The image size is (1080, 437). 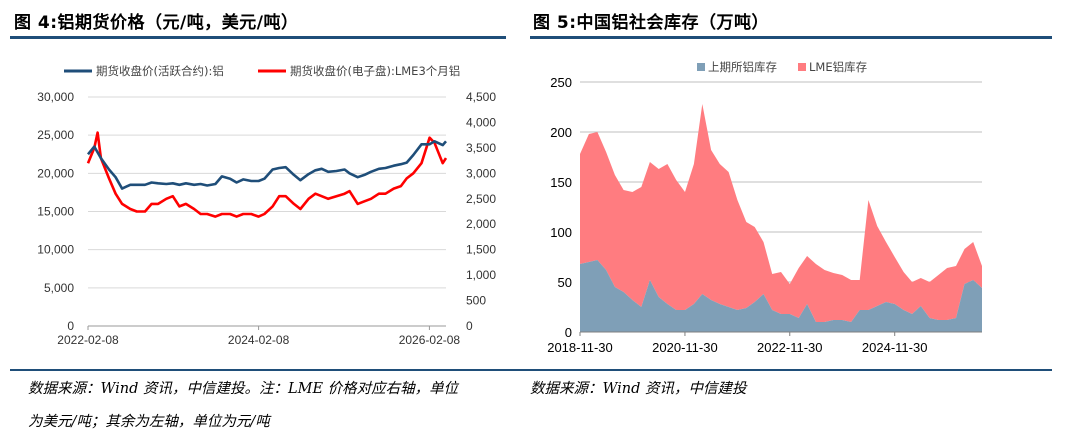 I want to click on left-y-tick-label: 30,000, so click(x=55, y=97).